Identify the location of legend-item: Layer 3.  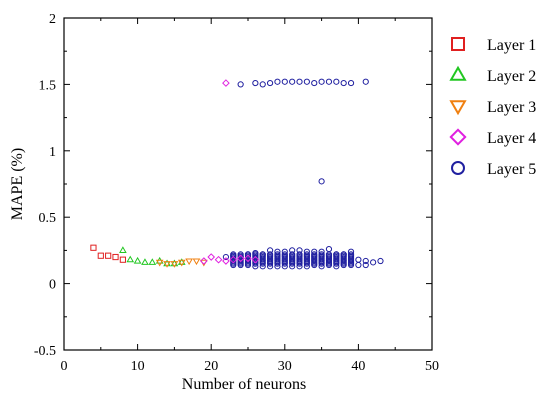
(492, 107).